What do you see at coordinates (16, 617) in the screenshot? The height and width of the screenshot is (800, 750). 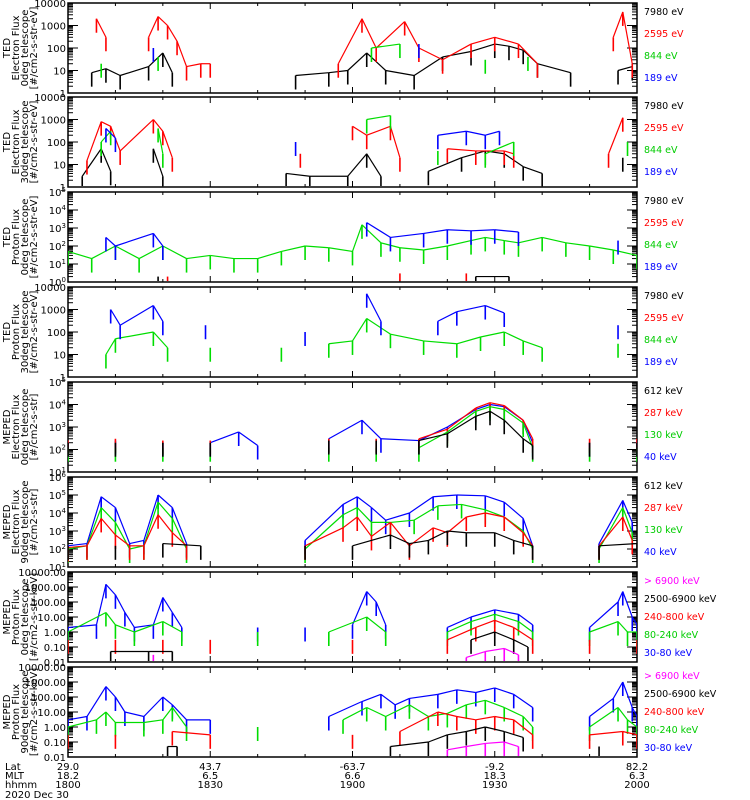 I see `y-axis-label: Proton Flux` at bounding box center [16, 617].